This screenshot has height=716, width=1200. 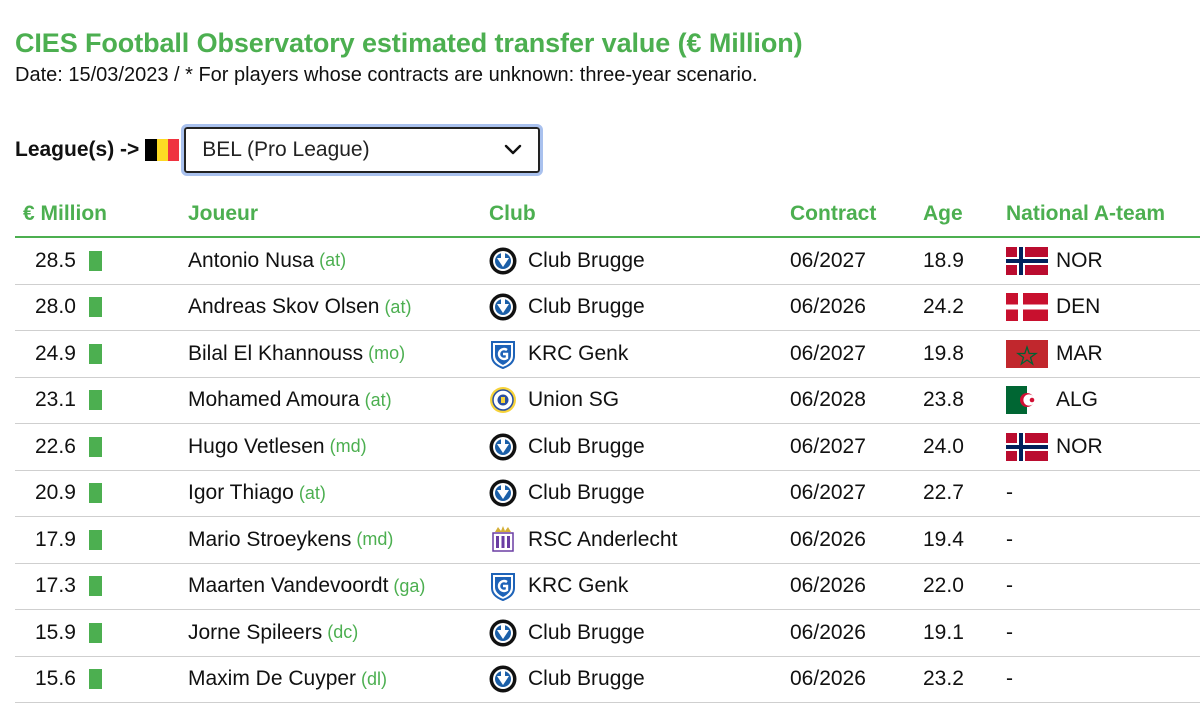 I want to click on transfer-value: 28.0, so click(x=55, y=307).